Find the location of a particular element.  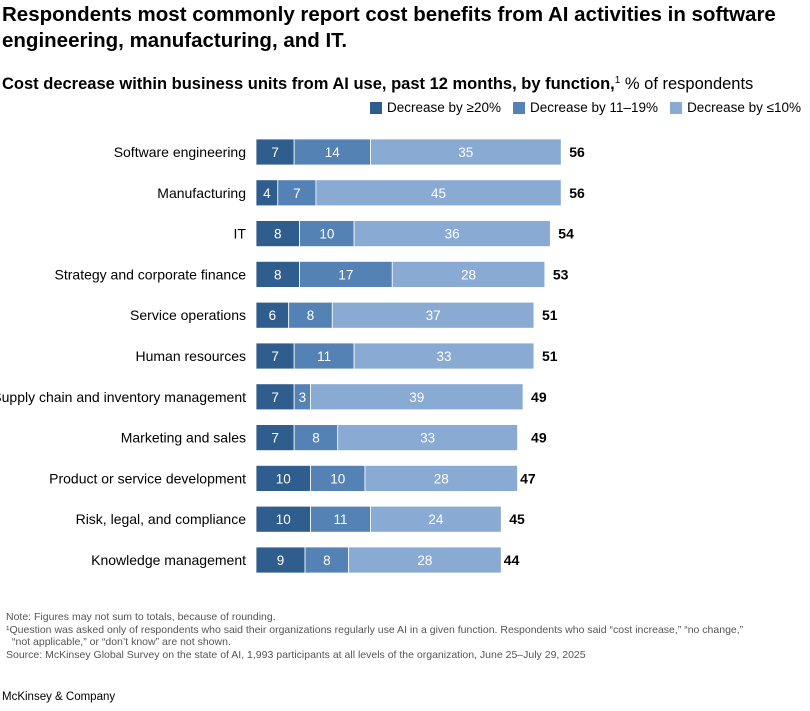

bar-value-service-operations-s2: 37 is located at coordinates (433, 315).